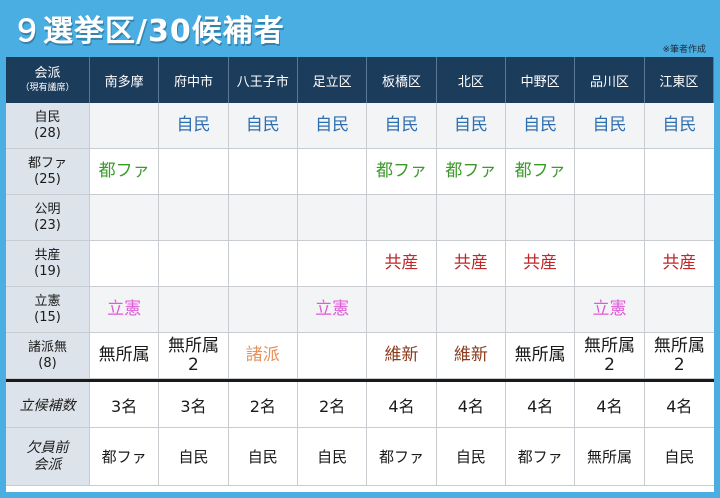  Describe the element at coordinates (471, 80) in the screenshot. I see `header-district-5: 北区` at that location.